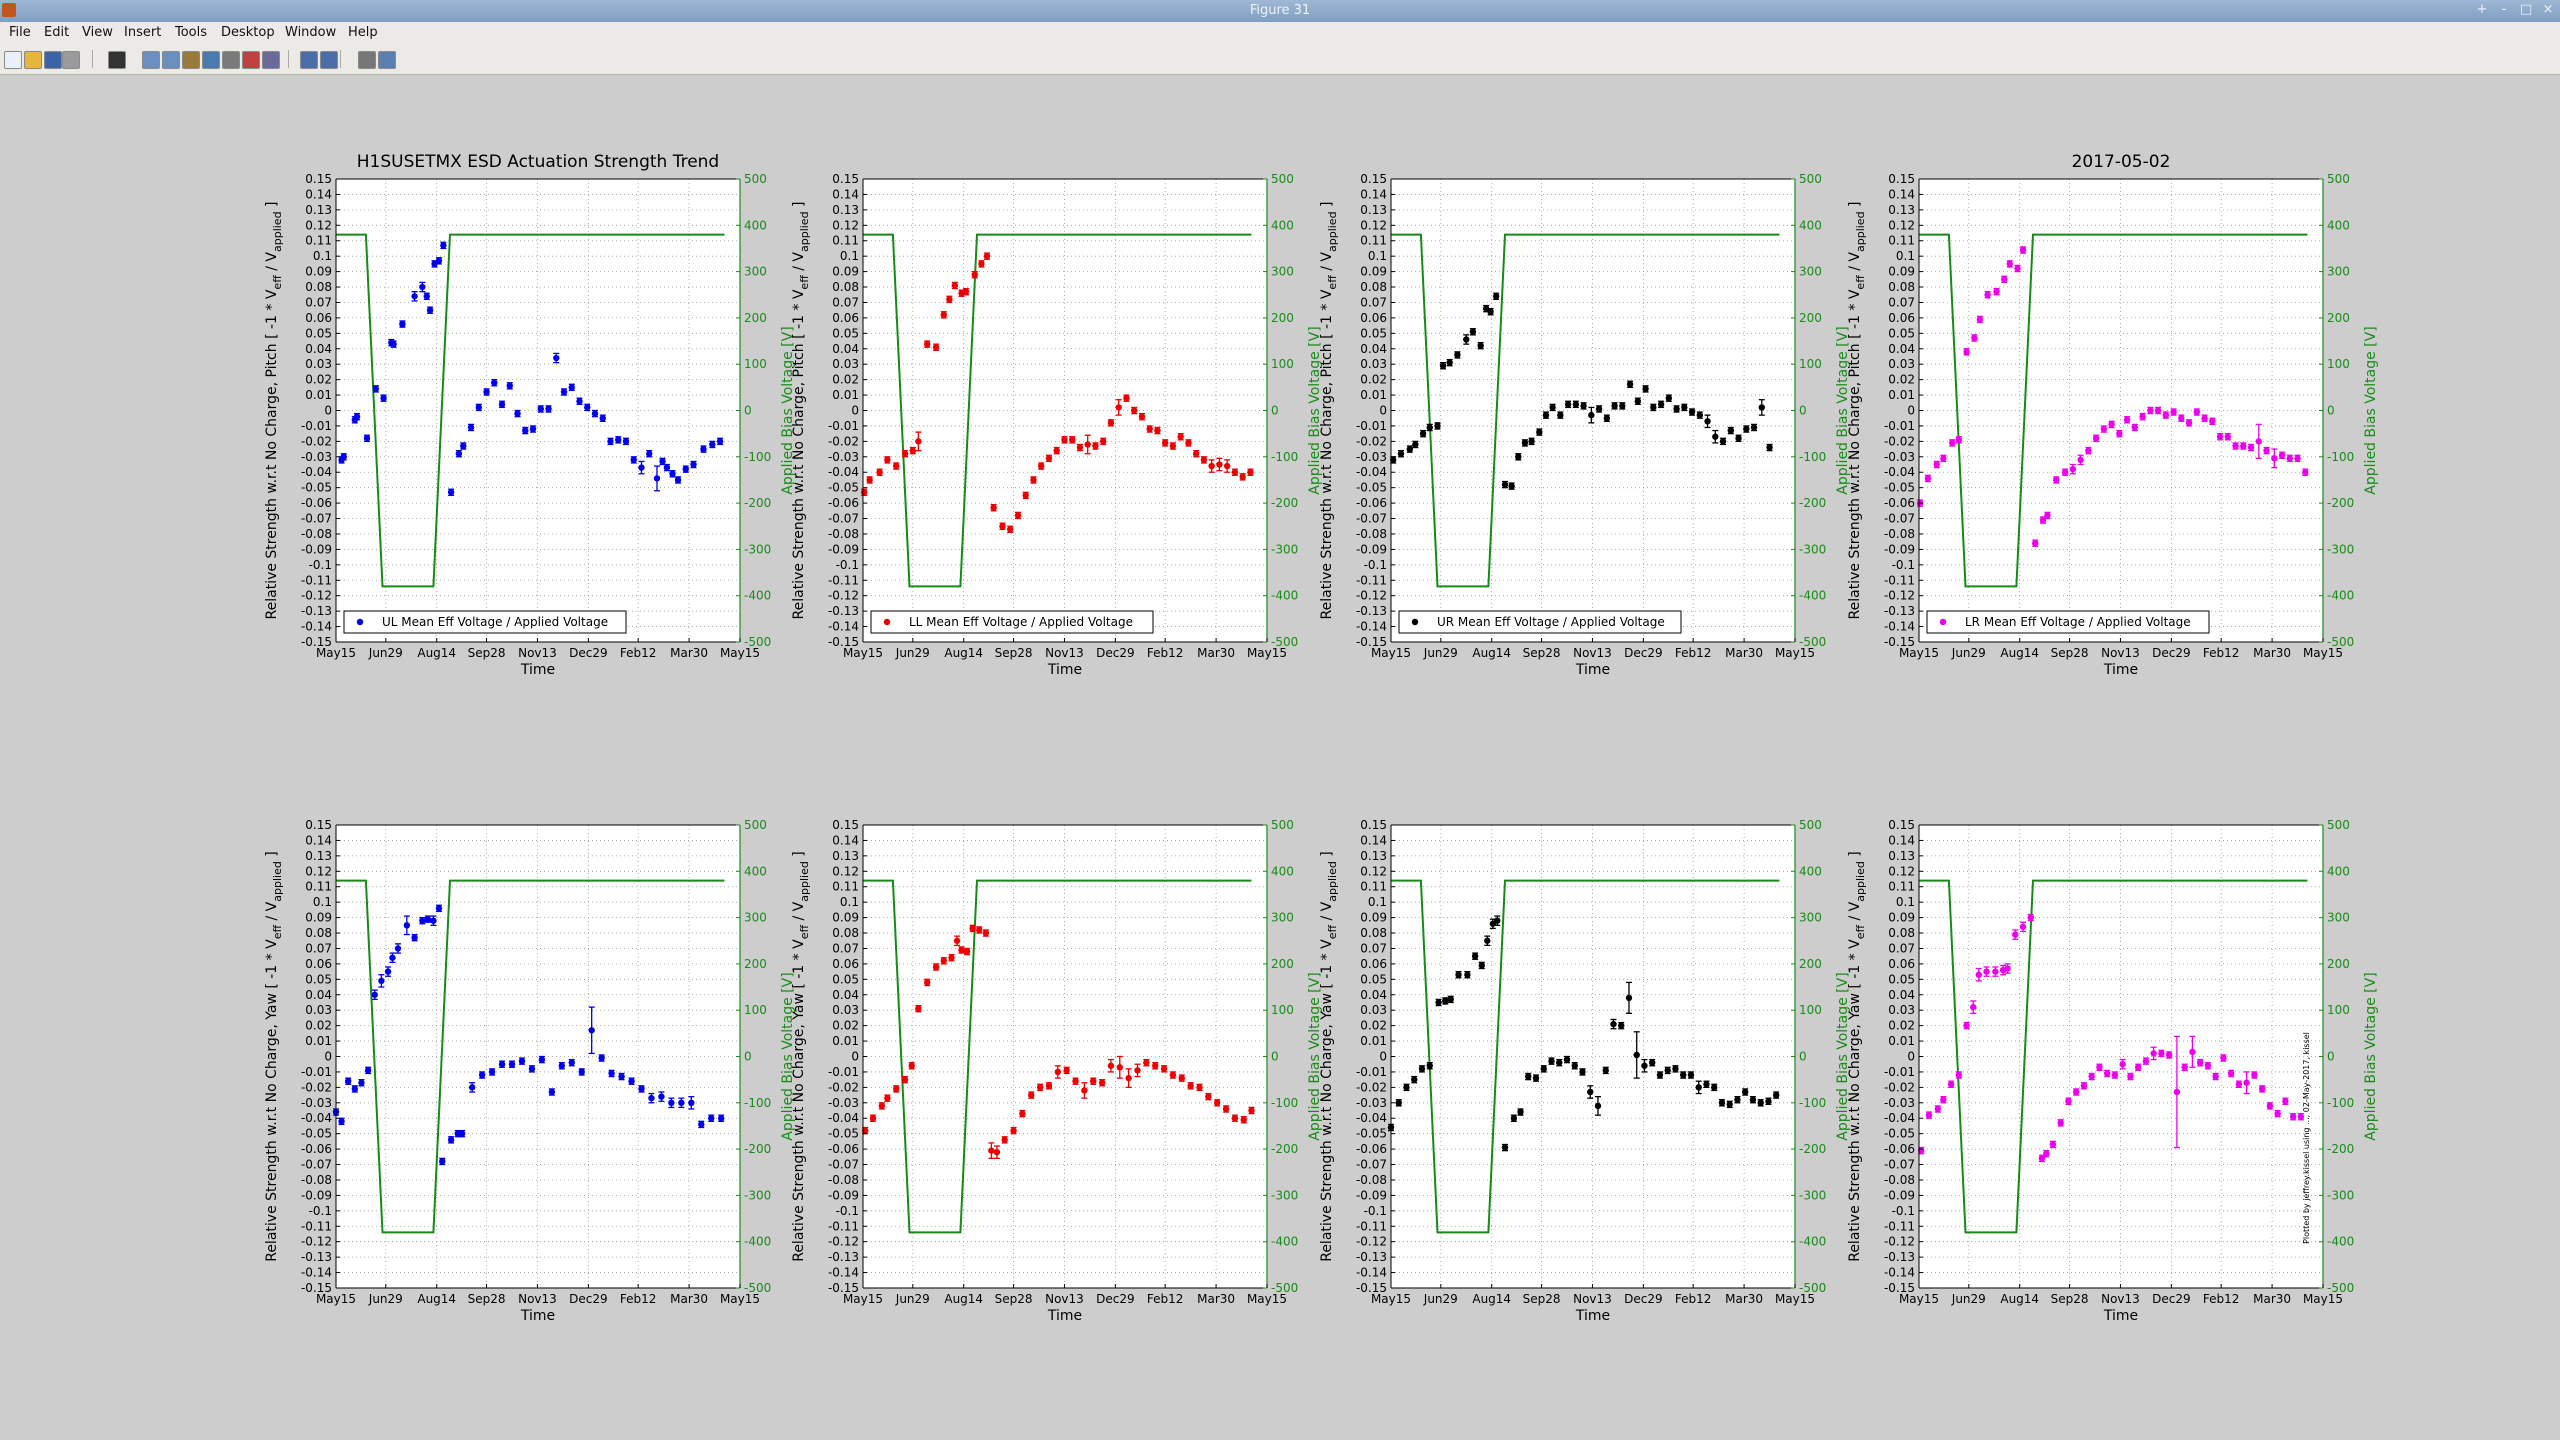 The height and width of the screenshot is (1440, 2560). I want to click on y-tick-label: -0.06, so click(316, 1149).